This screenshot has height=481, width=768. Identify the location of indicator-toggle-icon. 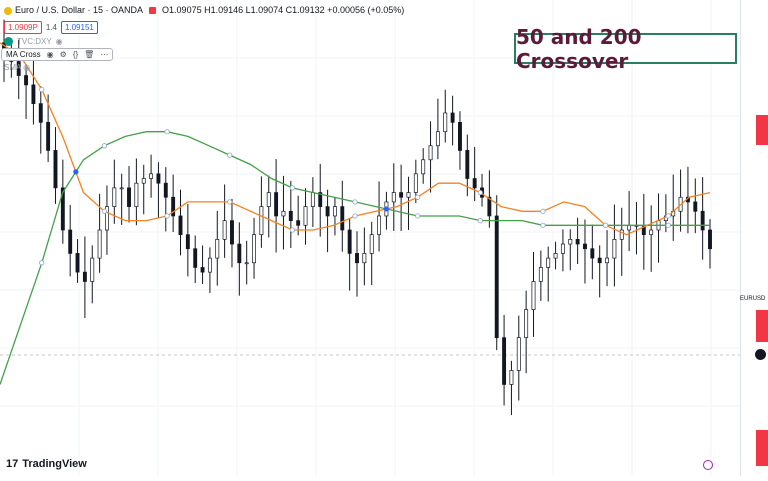
(708, 465).